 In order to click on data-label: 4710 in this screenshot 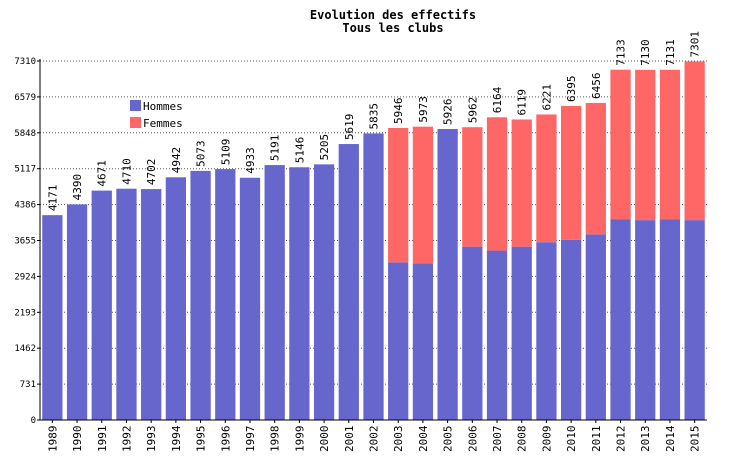, I will do `click(126, 171)`.